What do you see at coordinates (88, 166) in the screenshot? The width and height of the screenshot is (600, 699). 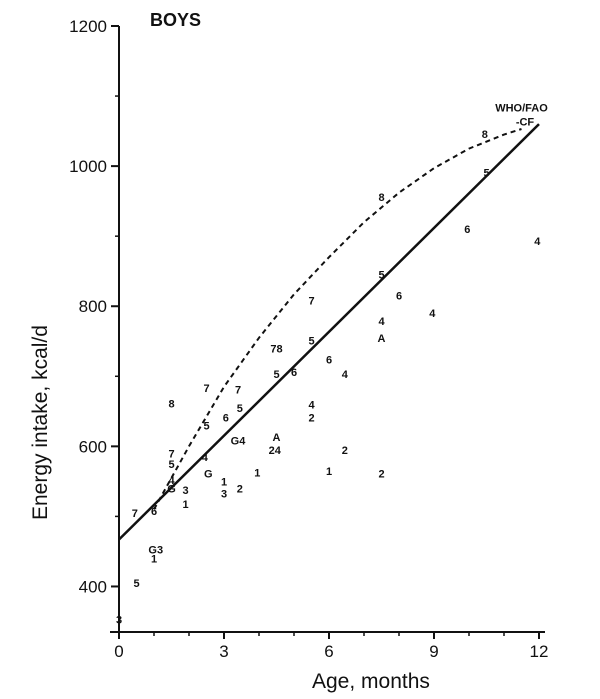 I see `y-tick-label: 1000` at bounding box center [88, 166].